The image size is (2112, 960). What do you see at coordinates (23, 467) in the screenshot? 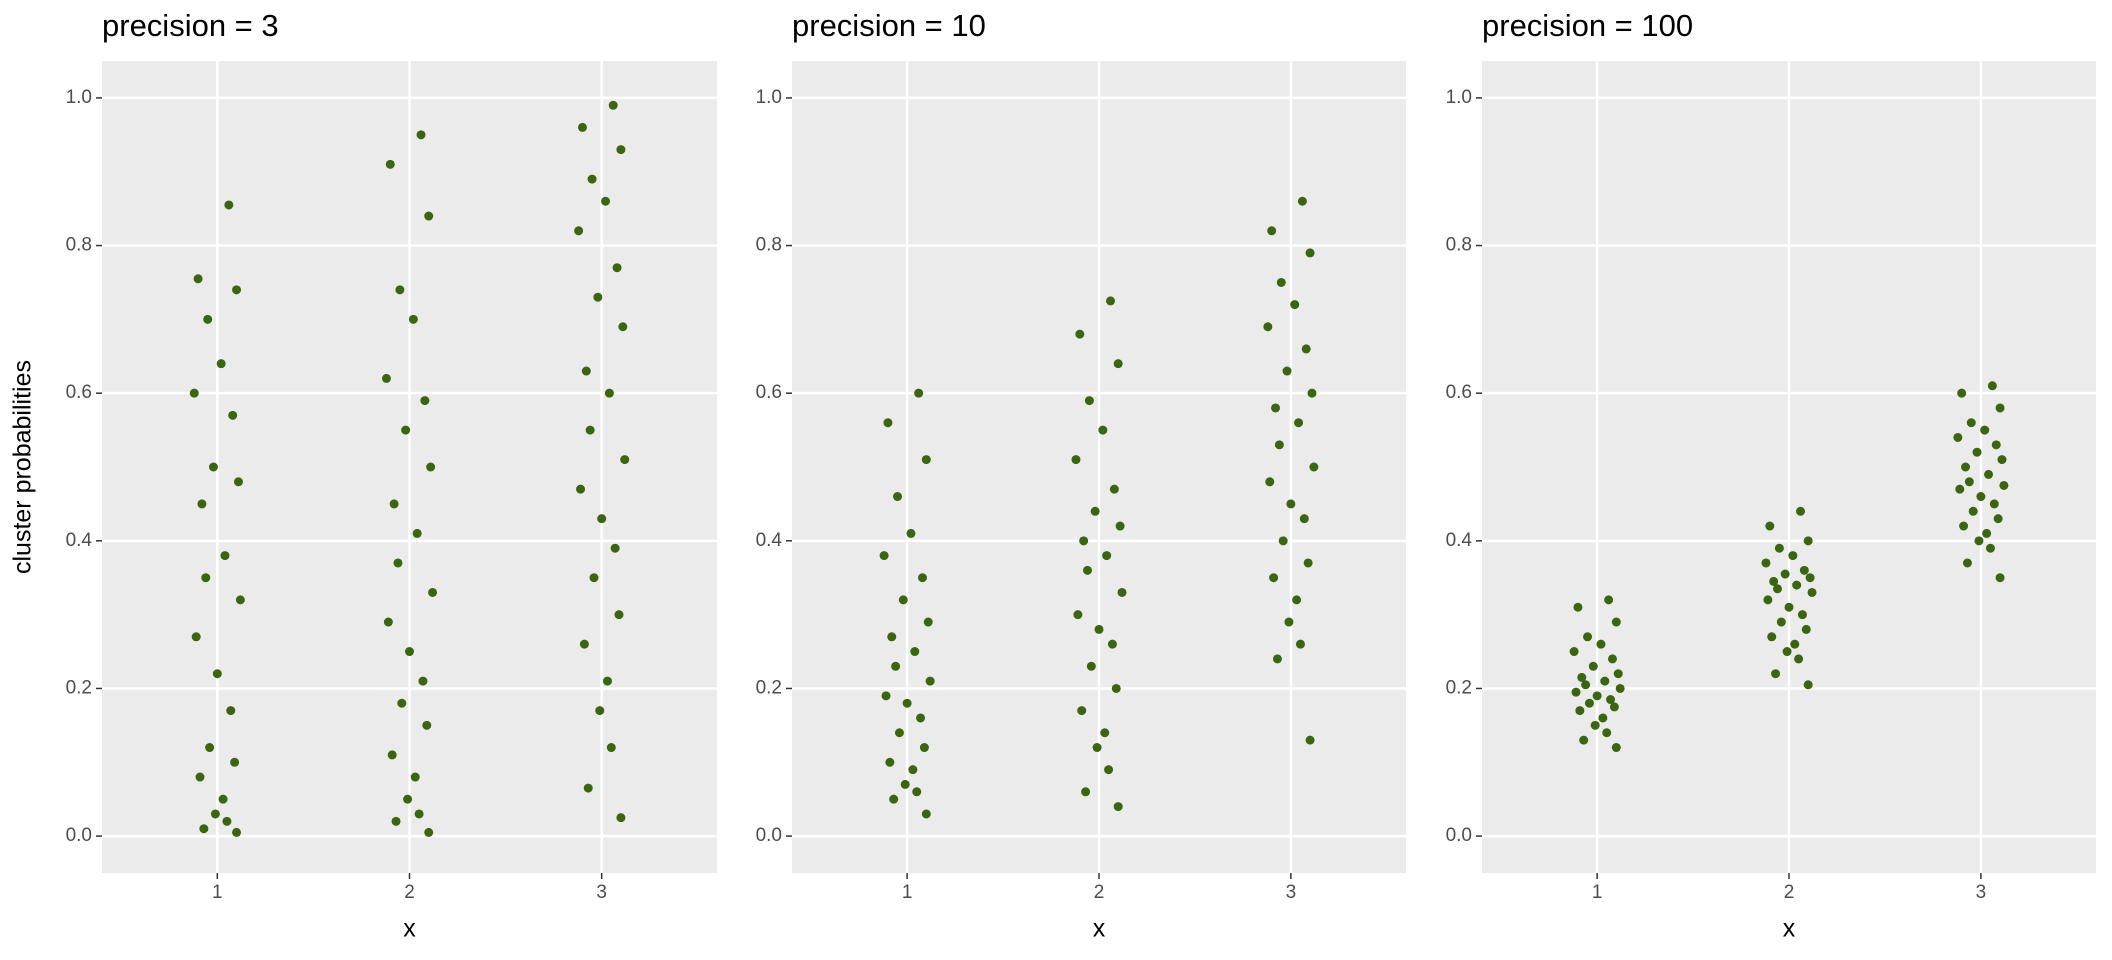
I see `y-axis-label: cluster probabilities` at bounding box center [23, 467].